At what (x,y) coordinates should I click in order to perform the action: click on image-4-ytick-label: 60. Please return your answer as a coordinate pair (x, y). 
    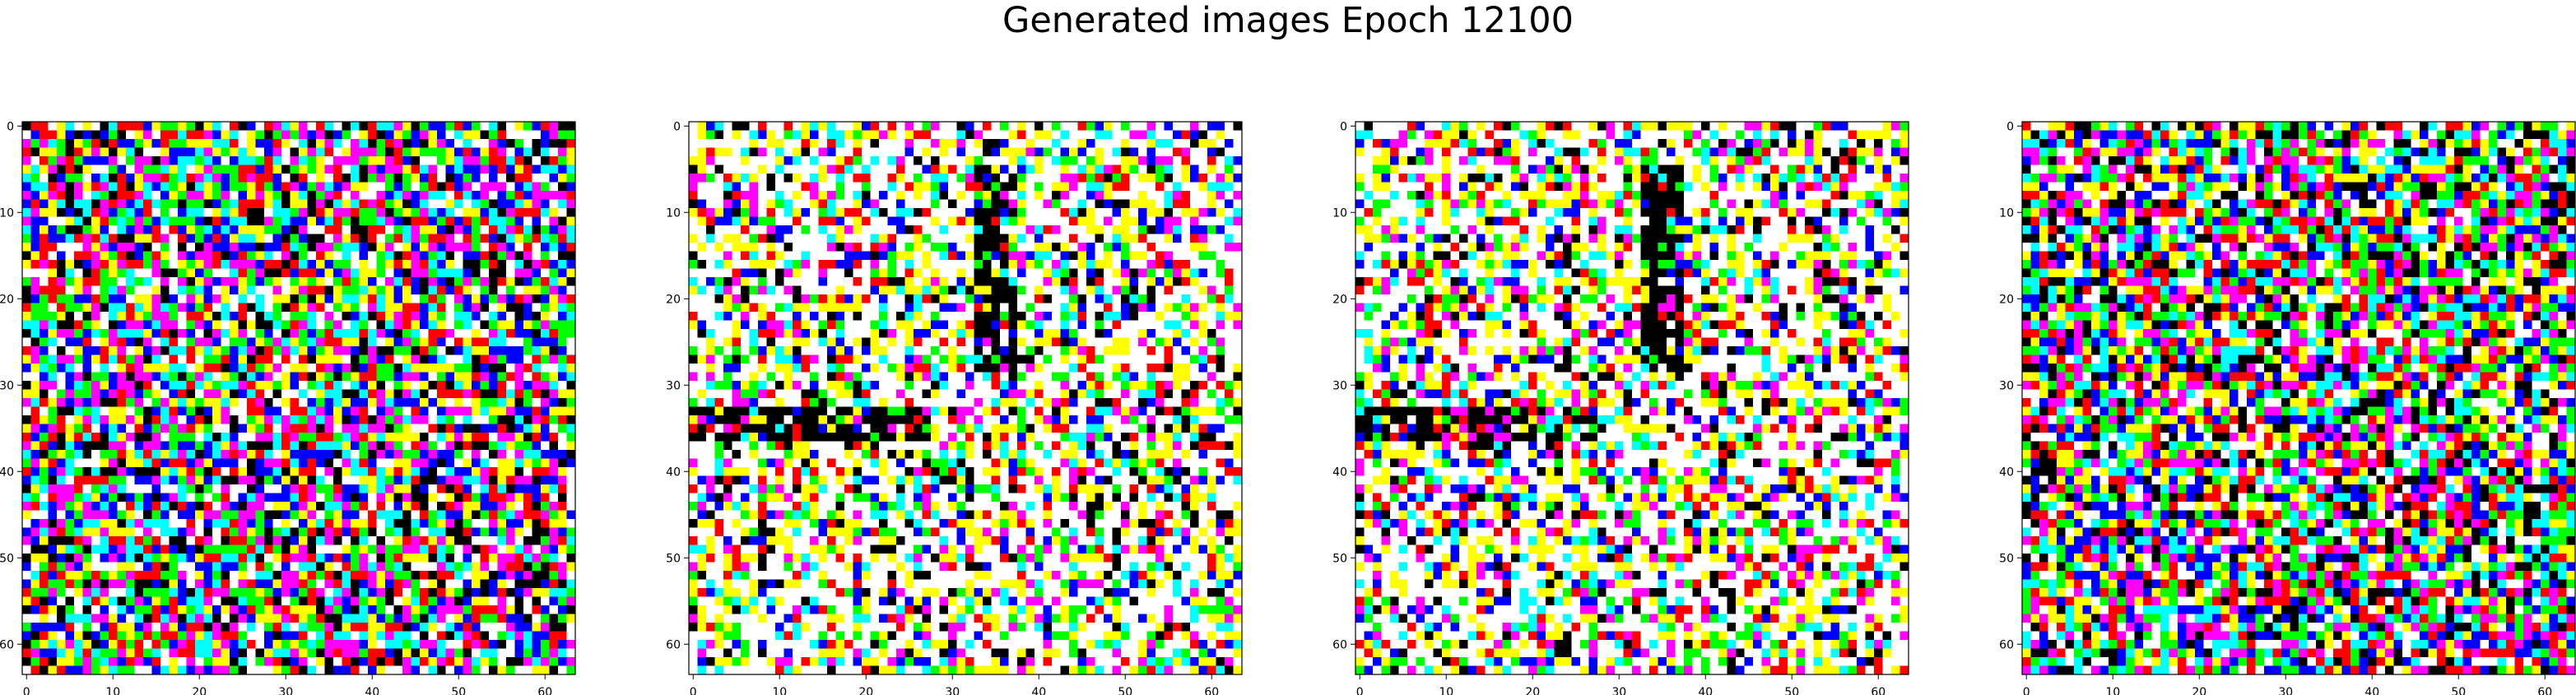
    Looking at the image, I should click on (2006, 644).